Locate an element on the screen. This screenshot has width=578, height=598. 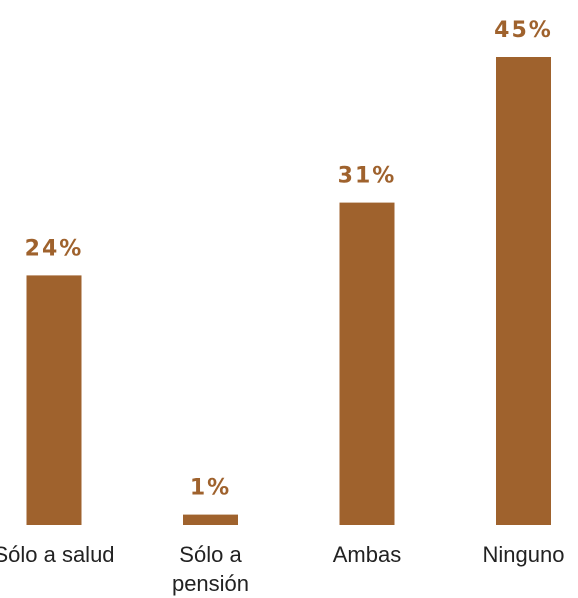
x-tick-label: Ninguno is located at coordinates (523, 554).